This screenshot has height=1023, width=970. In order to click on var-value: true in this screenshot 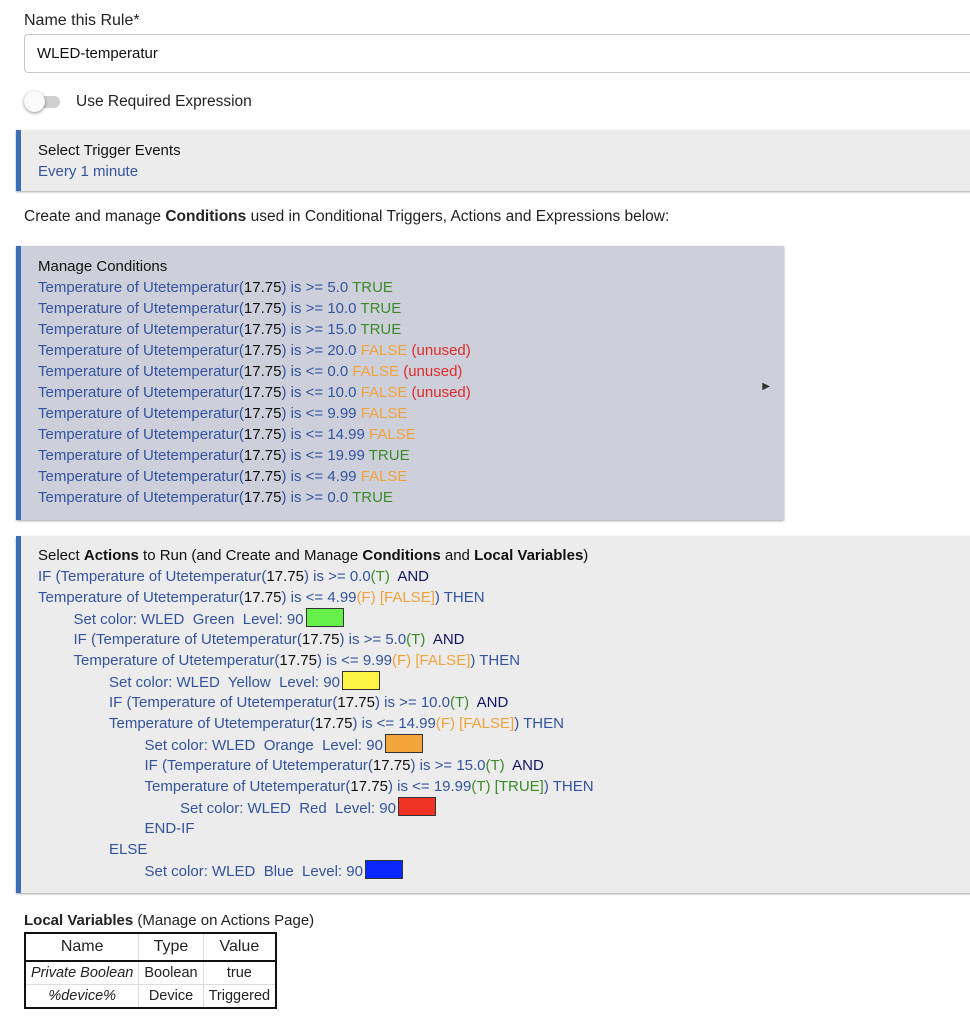, I will do `click(240, 973)`.